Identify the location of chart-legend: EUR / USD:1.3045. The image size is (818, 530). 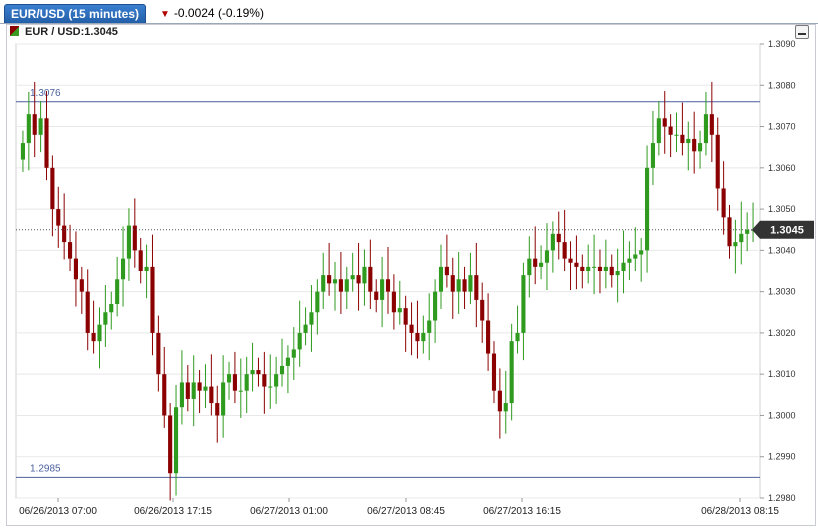
(64, 34).